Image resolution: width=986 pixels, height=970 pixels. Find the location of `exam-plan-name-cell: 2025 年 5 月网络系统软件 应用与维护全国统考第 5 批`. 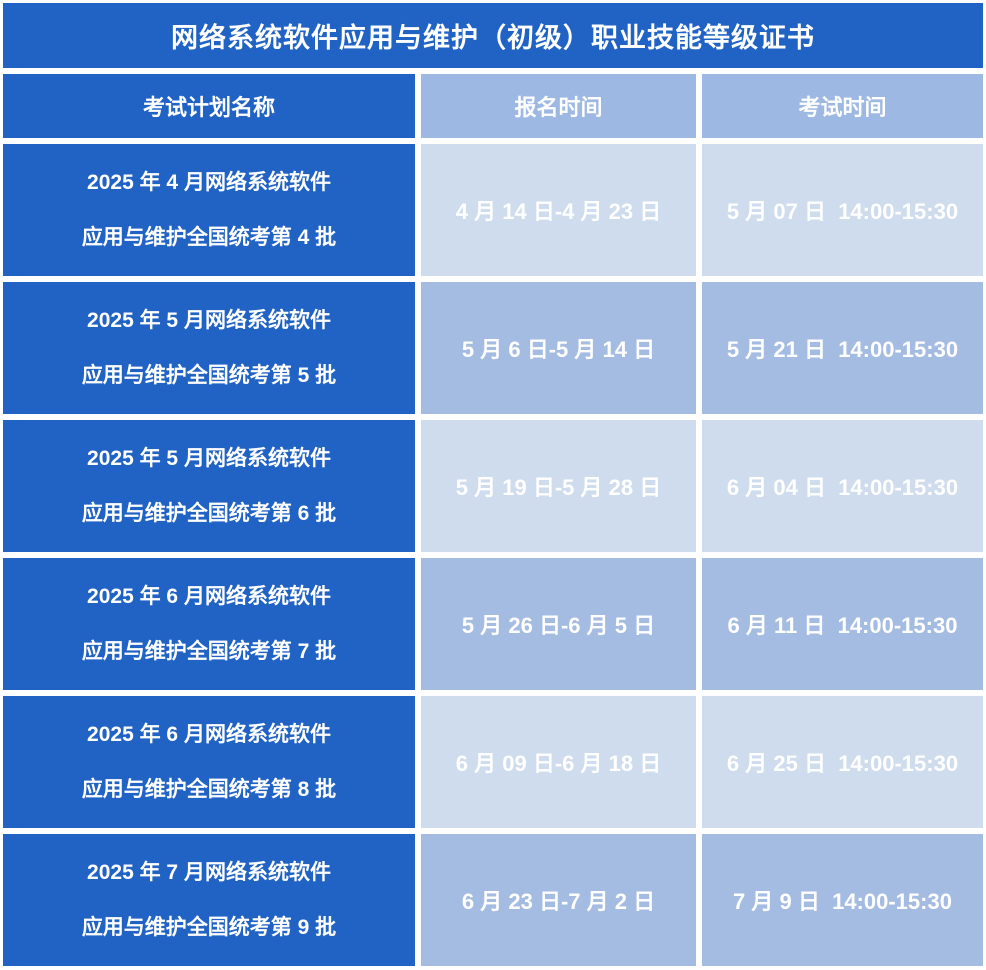

exam-plan-name-cell: 2025 年 5 月网络系统软件 应用与维护全国统考第 5 批 is located at coordinates (209, 348).